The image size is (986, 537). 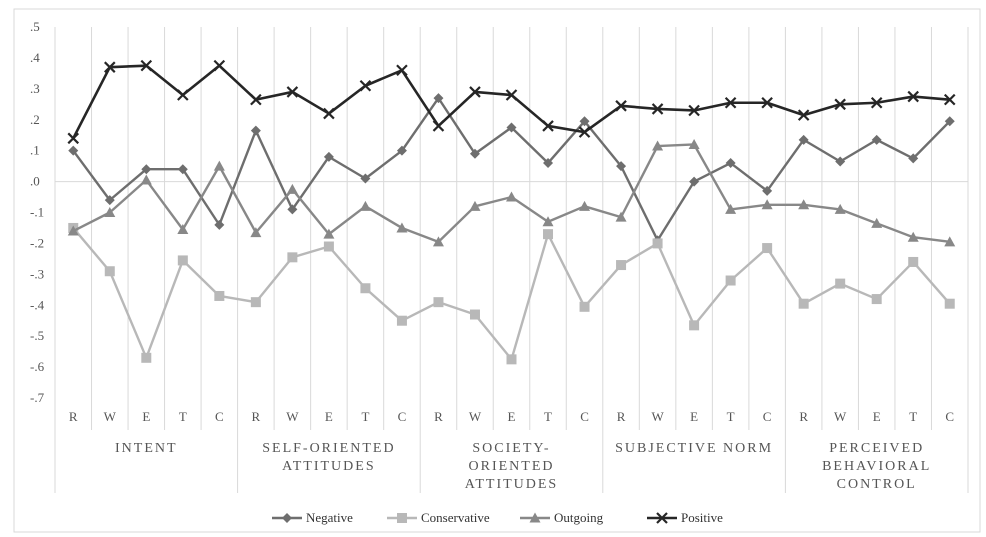 I want to click on x-group-label: INTENT, so click(x=146, y=448).